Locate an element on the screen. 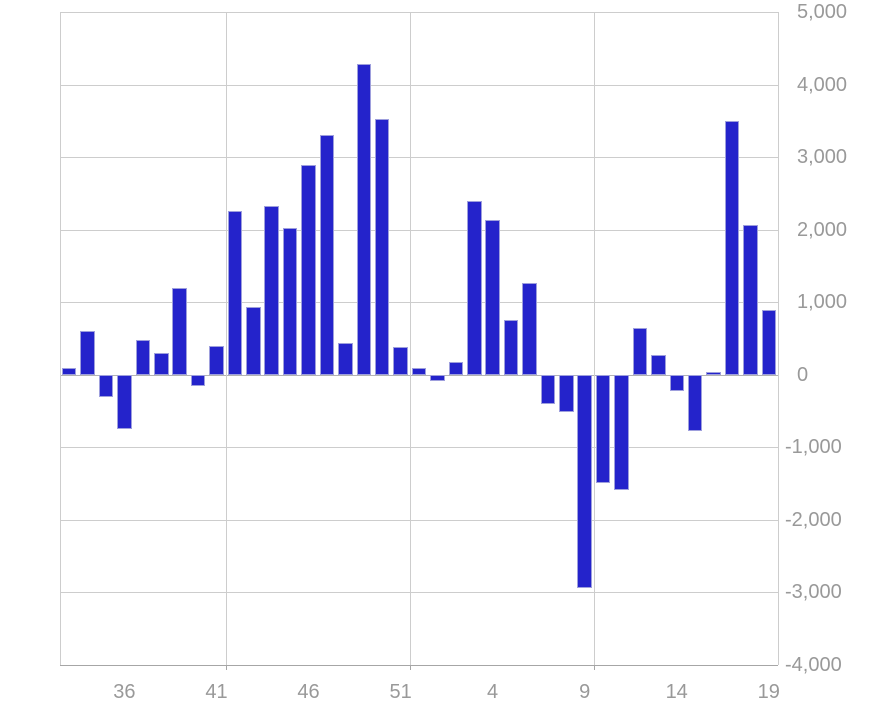  y-axis-label: 5,000 is located at coordinates (822, 12).